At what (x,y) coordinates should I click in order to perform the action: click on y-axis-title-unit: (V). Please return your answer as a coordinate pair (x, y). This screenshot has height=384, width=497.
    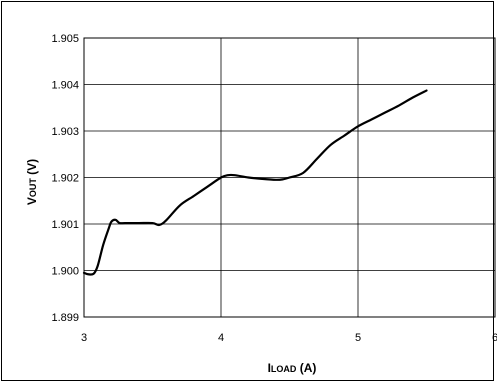
    Looking at the image, I should click on (32, 168).